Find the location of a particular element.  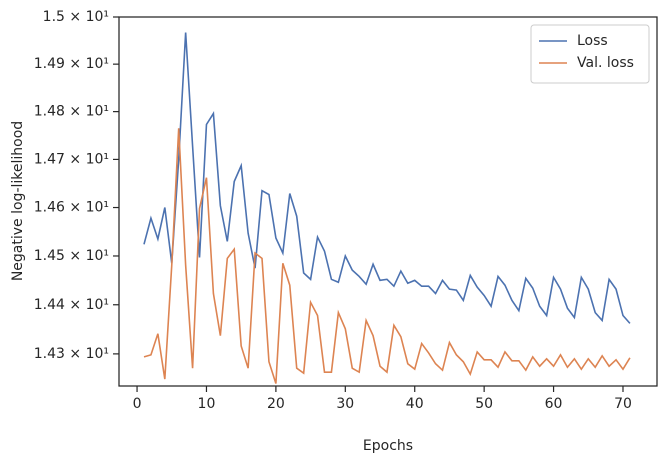

y-tick-label: 1.47 × 10¹ is located at coordinates (71, 159).